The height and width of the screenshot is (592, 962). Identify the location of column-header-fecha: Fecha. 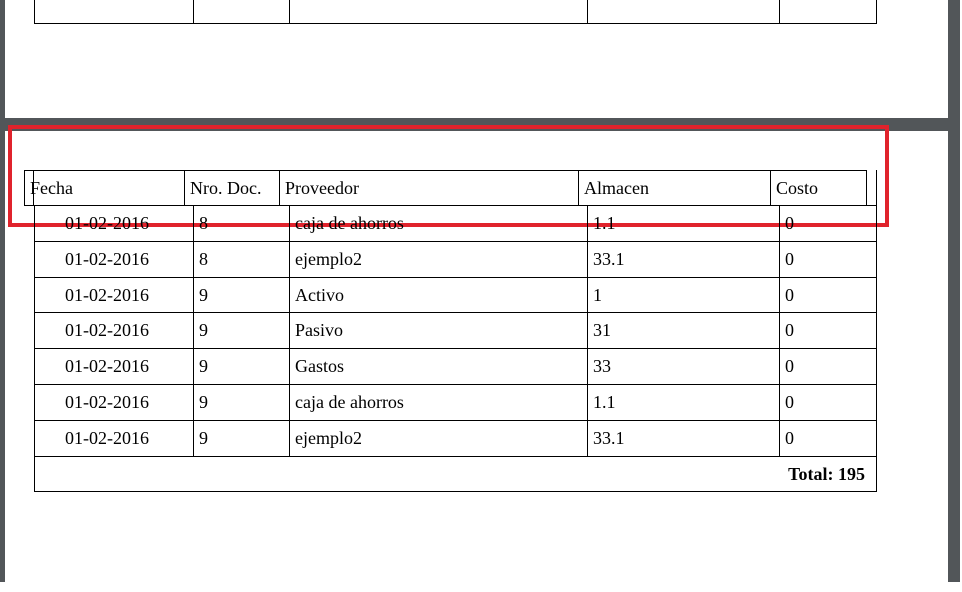
(104, 188).